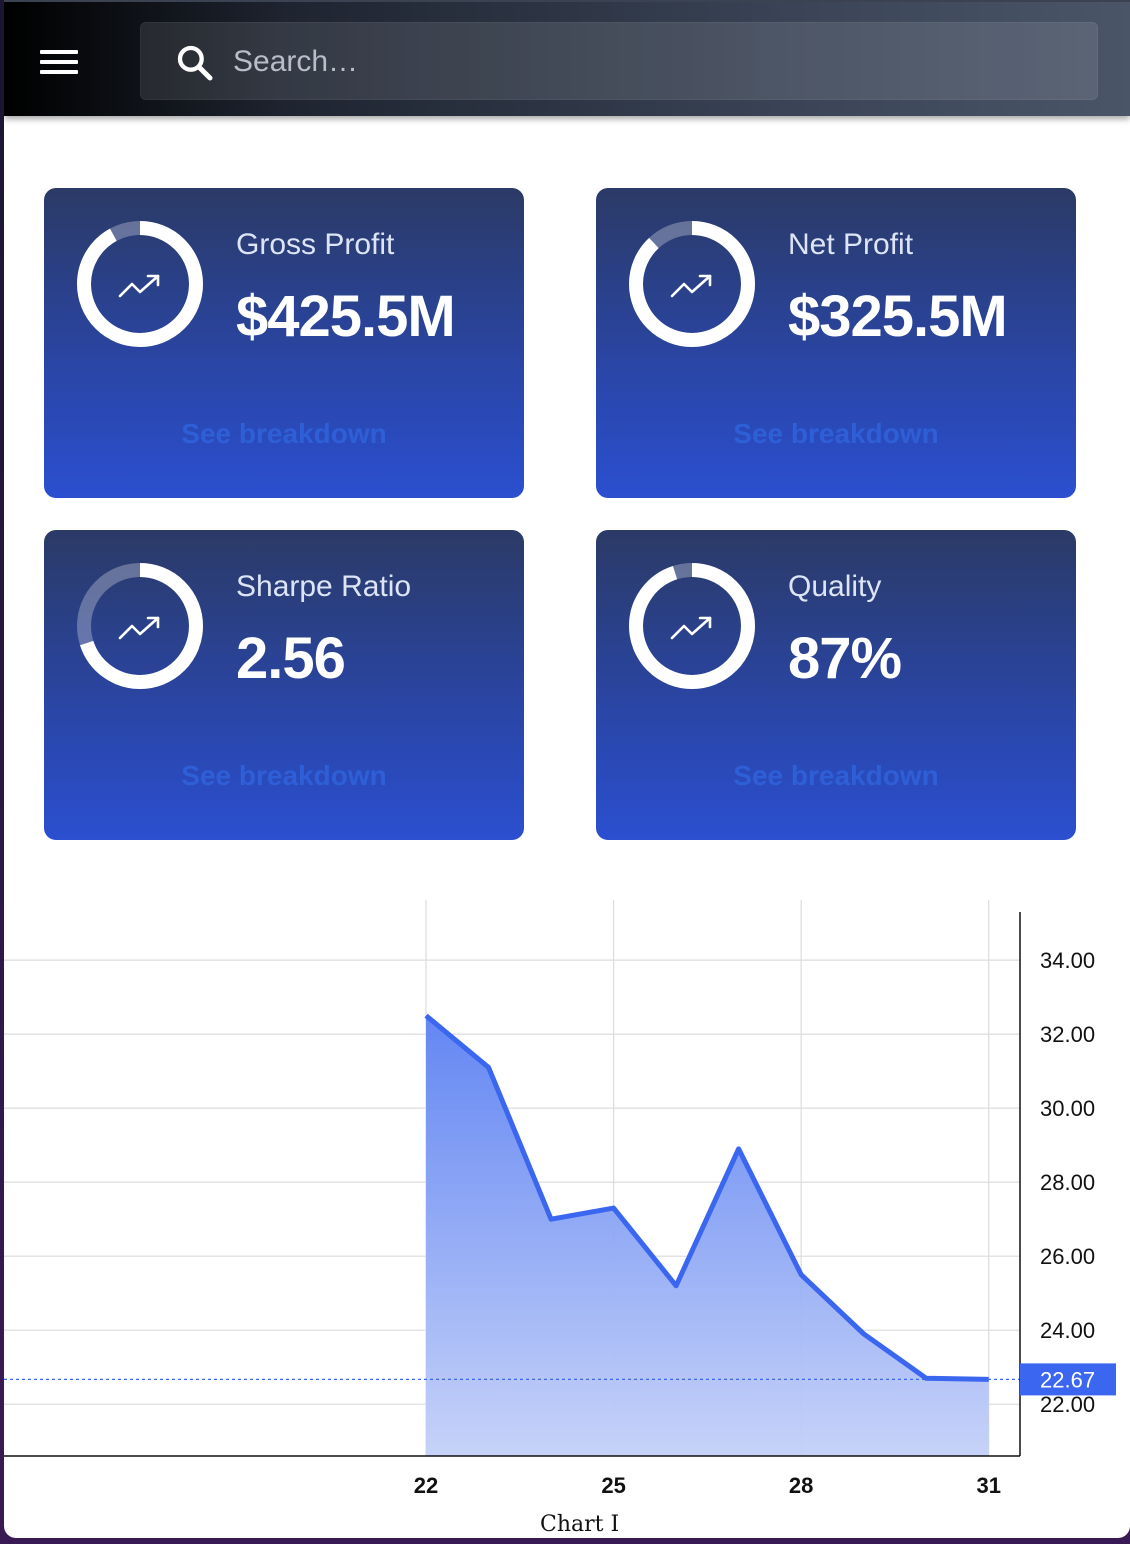 This screenshot has width=1130, height=1544. Describe the element at coordinates (1067, 1034) in the screenshot. I see `y-tick-label: 32.00` at that location.